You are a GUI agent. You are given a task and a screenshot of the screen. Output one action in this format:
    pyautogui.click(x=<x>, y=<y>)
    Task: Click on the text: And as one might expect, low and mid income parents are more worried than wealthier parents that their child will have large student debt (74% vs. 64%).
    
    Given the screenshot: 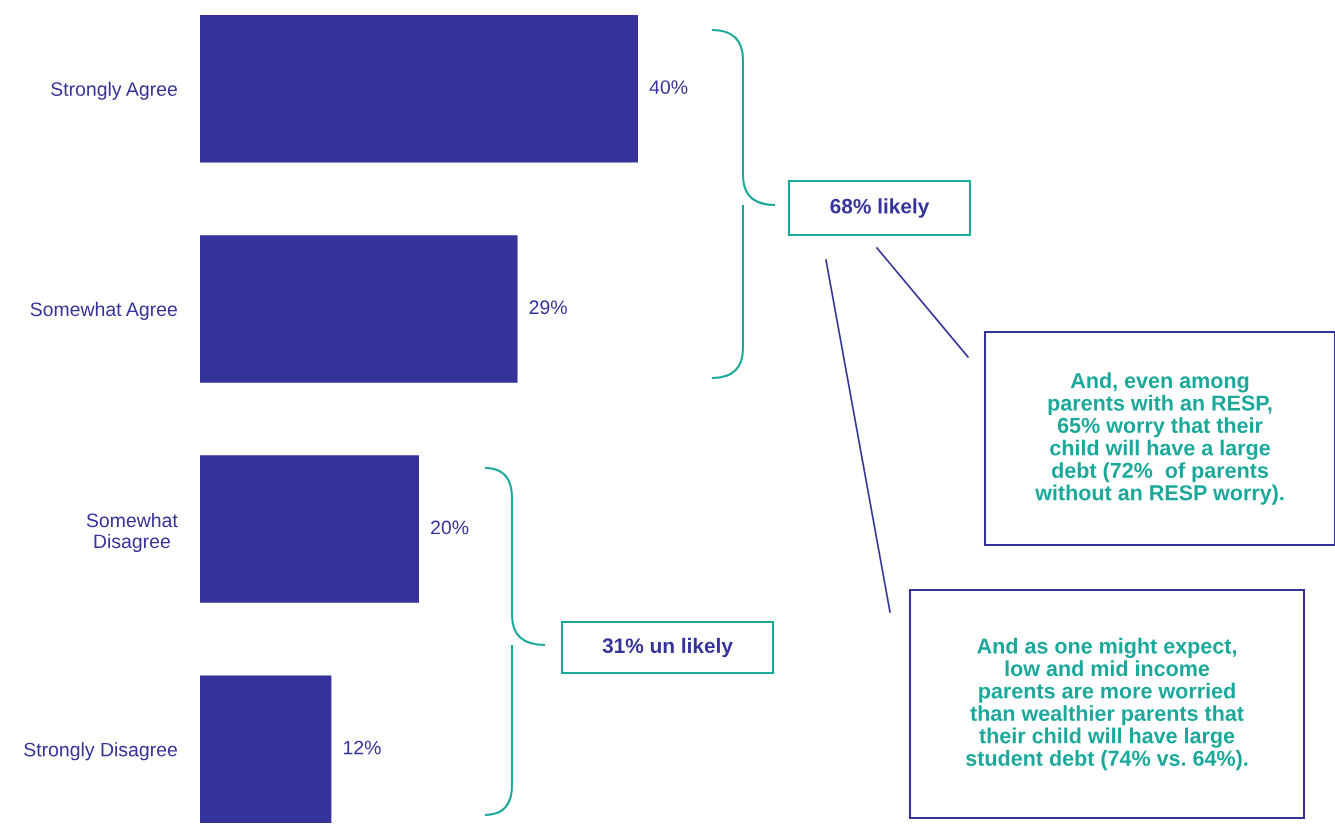 What is the action you would take?
    pyautogui.click(x=1107, y=704)
    